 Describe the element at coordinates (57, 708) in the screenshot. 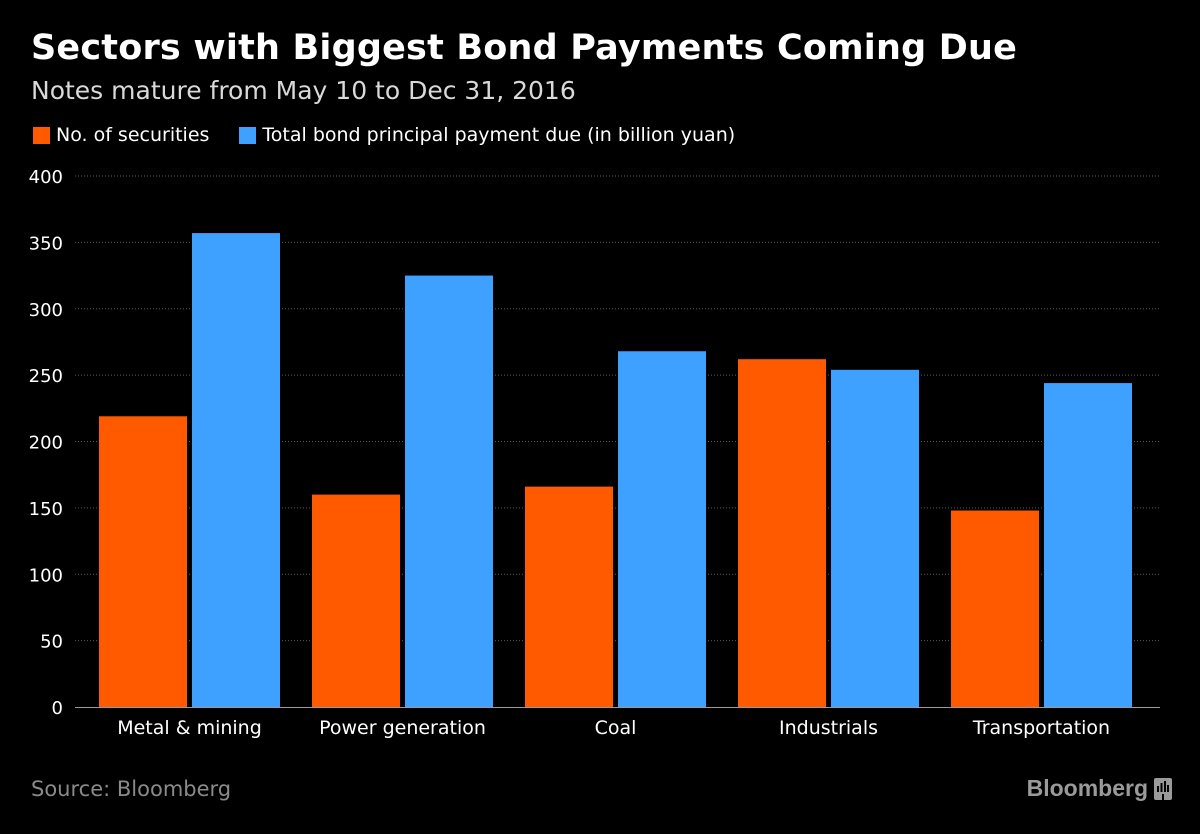

I see `y-tick-label: 0` at that location.